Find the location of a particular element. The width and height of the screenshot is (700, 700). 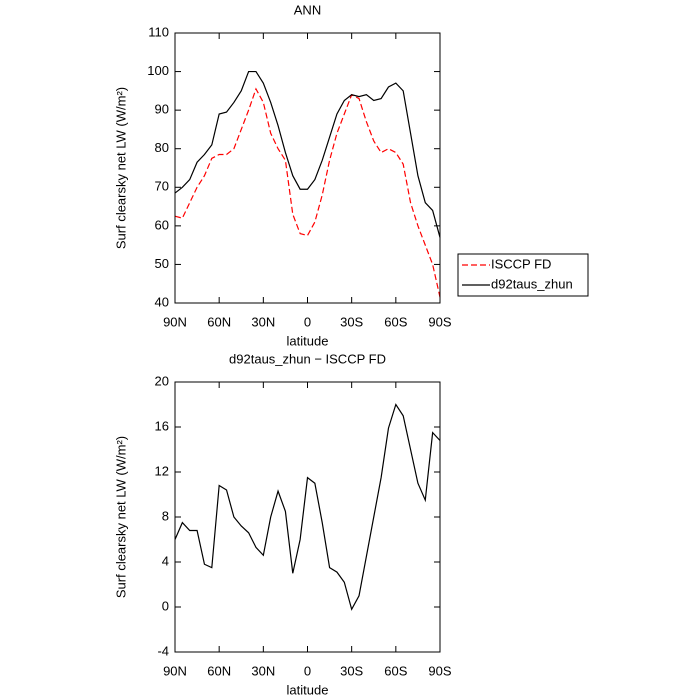

y-tick-label: -4 is located at coordinates (163, 650).